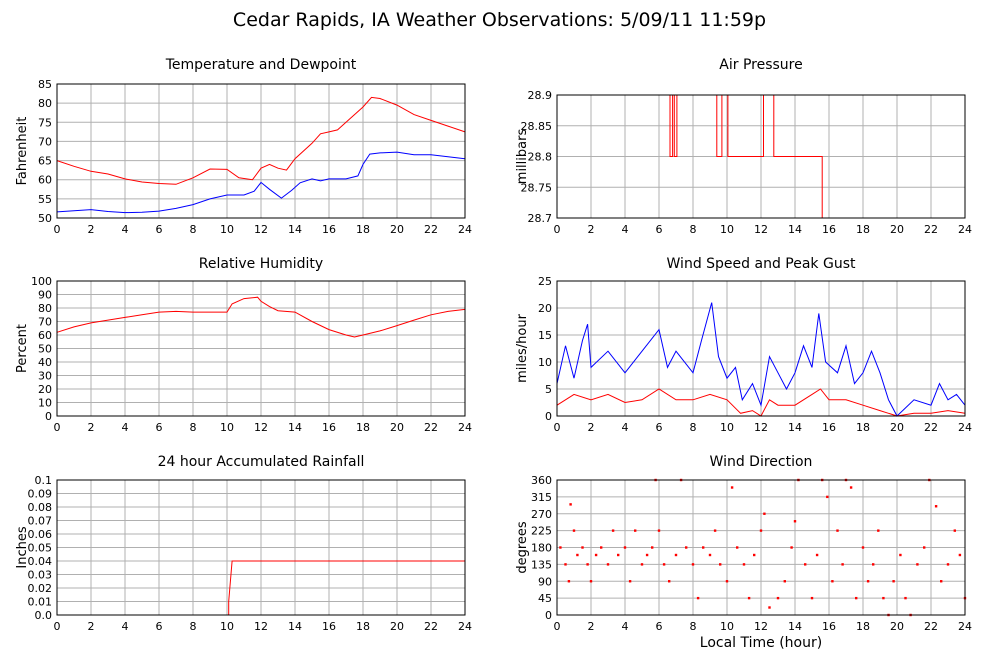 The height and width of the screenshot is (659, 999). I want to click on plot-frame, so click(761, 156).